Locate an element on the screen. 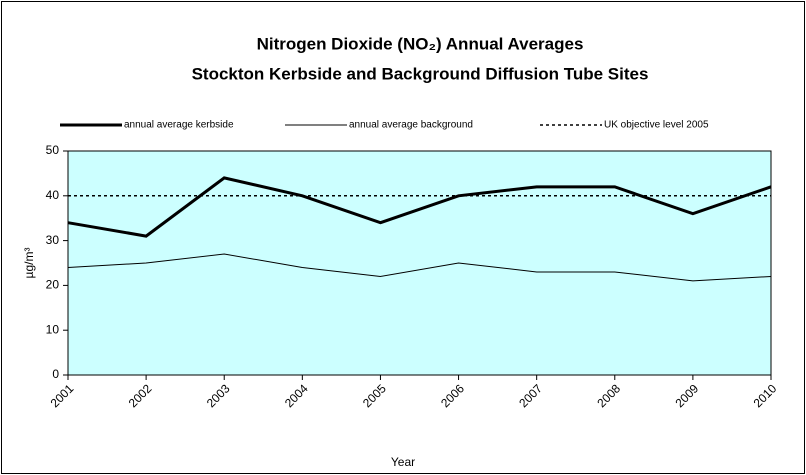 The image size is (806, 475). y-tick-label: 0 is located at coordinates (55, 374).